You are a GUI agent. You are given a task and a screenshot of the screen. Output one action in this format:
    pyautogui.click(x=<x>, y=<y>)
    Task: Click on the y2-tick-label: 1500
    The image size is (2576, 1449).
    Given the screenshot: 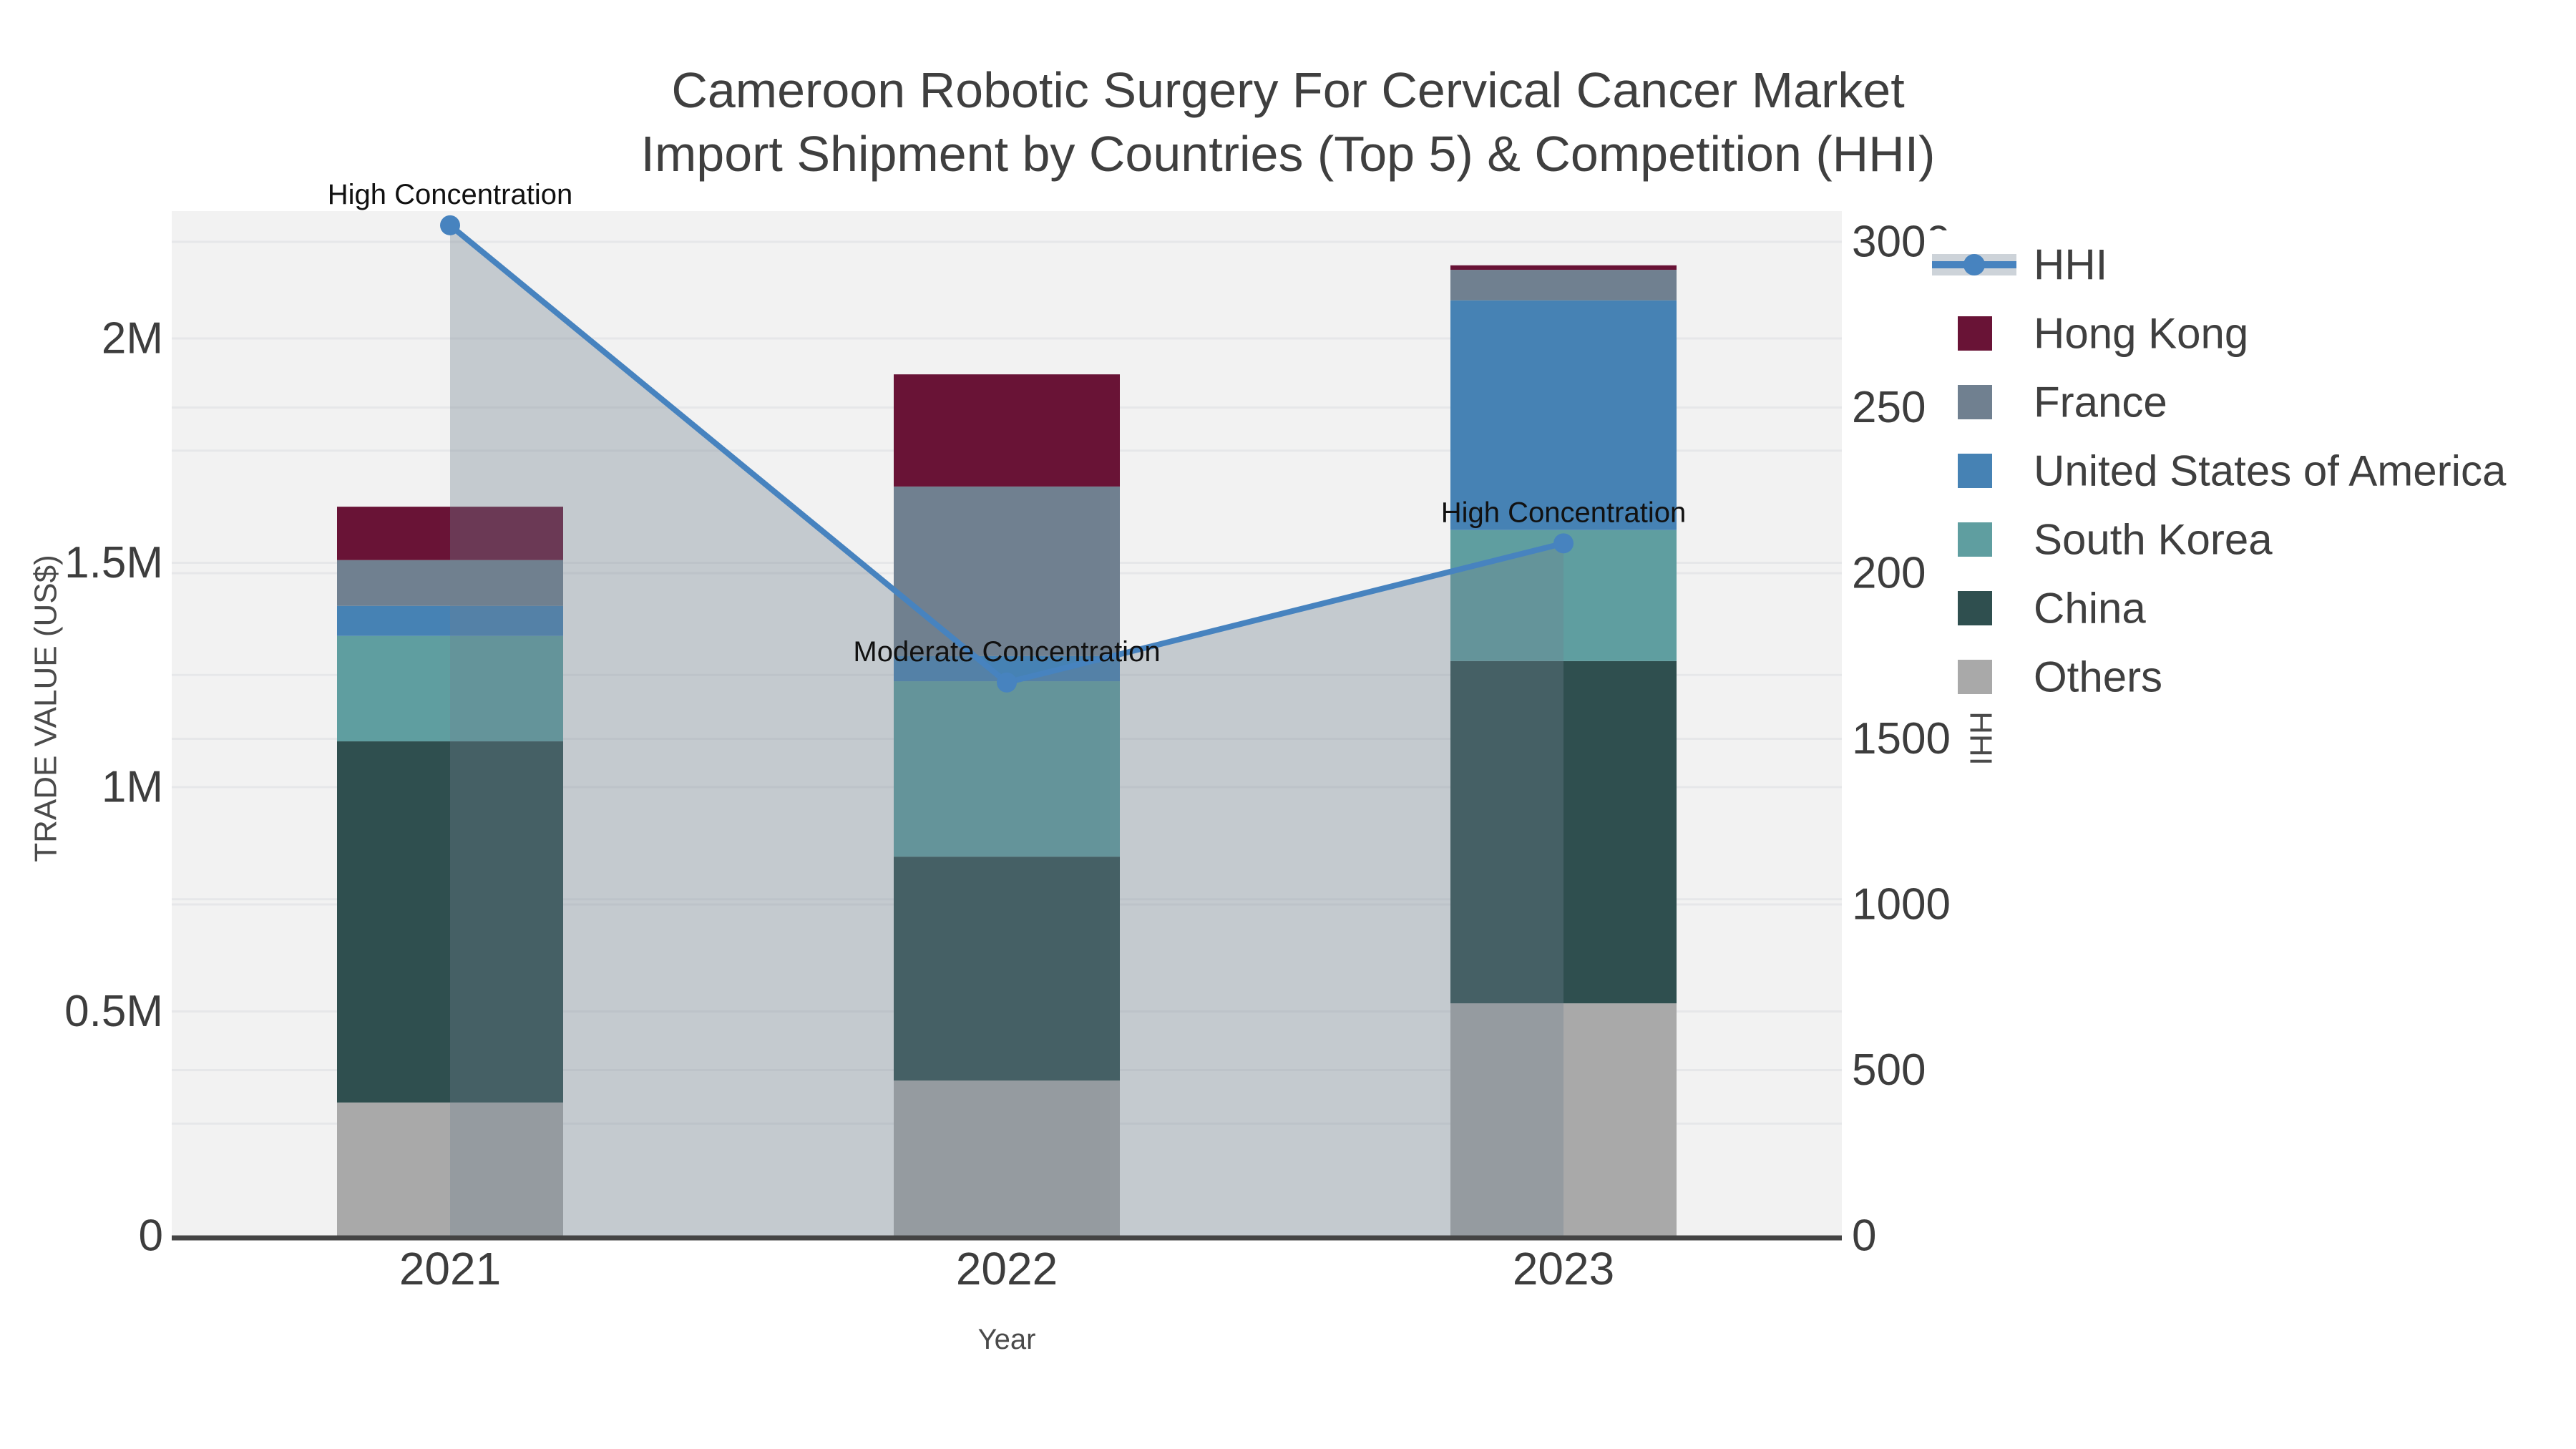 What is the action you would take?
    pyautogui.click(x=1902, y=738)
    